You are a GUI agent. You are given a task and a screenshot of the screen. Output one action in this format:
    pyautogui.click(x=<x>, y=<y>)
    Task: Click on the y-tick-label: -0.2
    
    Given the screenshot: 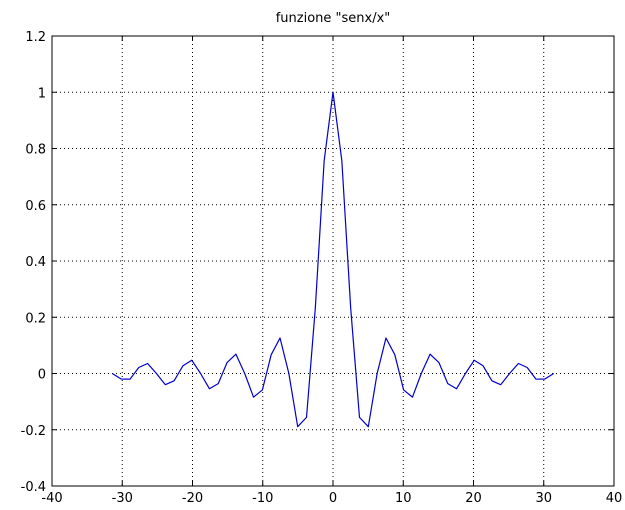 What is the action you would take?
    pyautogui.click(x=33, y=431)
    